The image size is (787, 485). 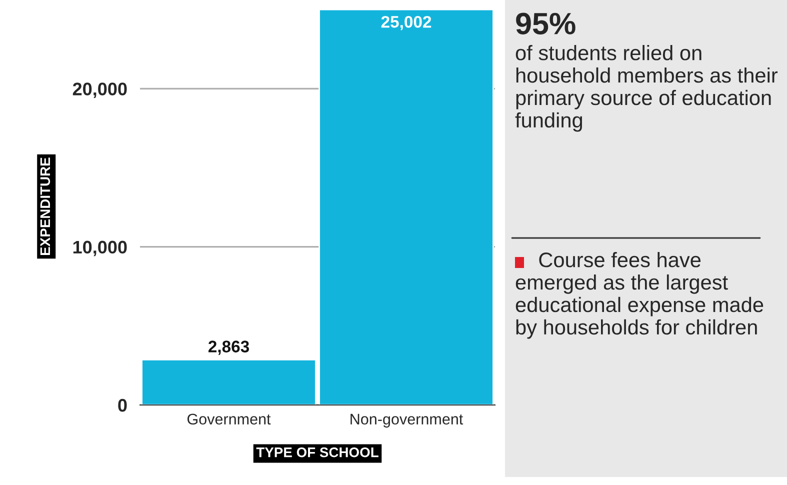 I want to click on y-tick-label: 10,000, so click(x=100, y=248).